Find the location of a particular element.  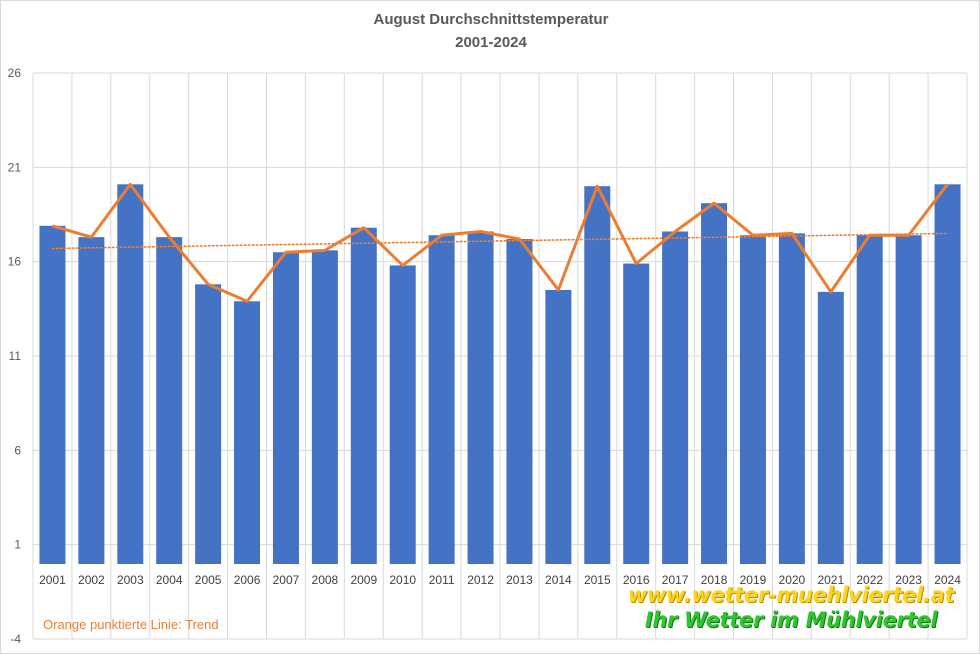

y-tick-label: 6 is located at coordinates (17, 450).